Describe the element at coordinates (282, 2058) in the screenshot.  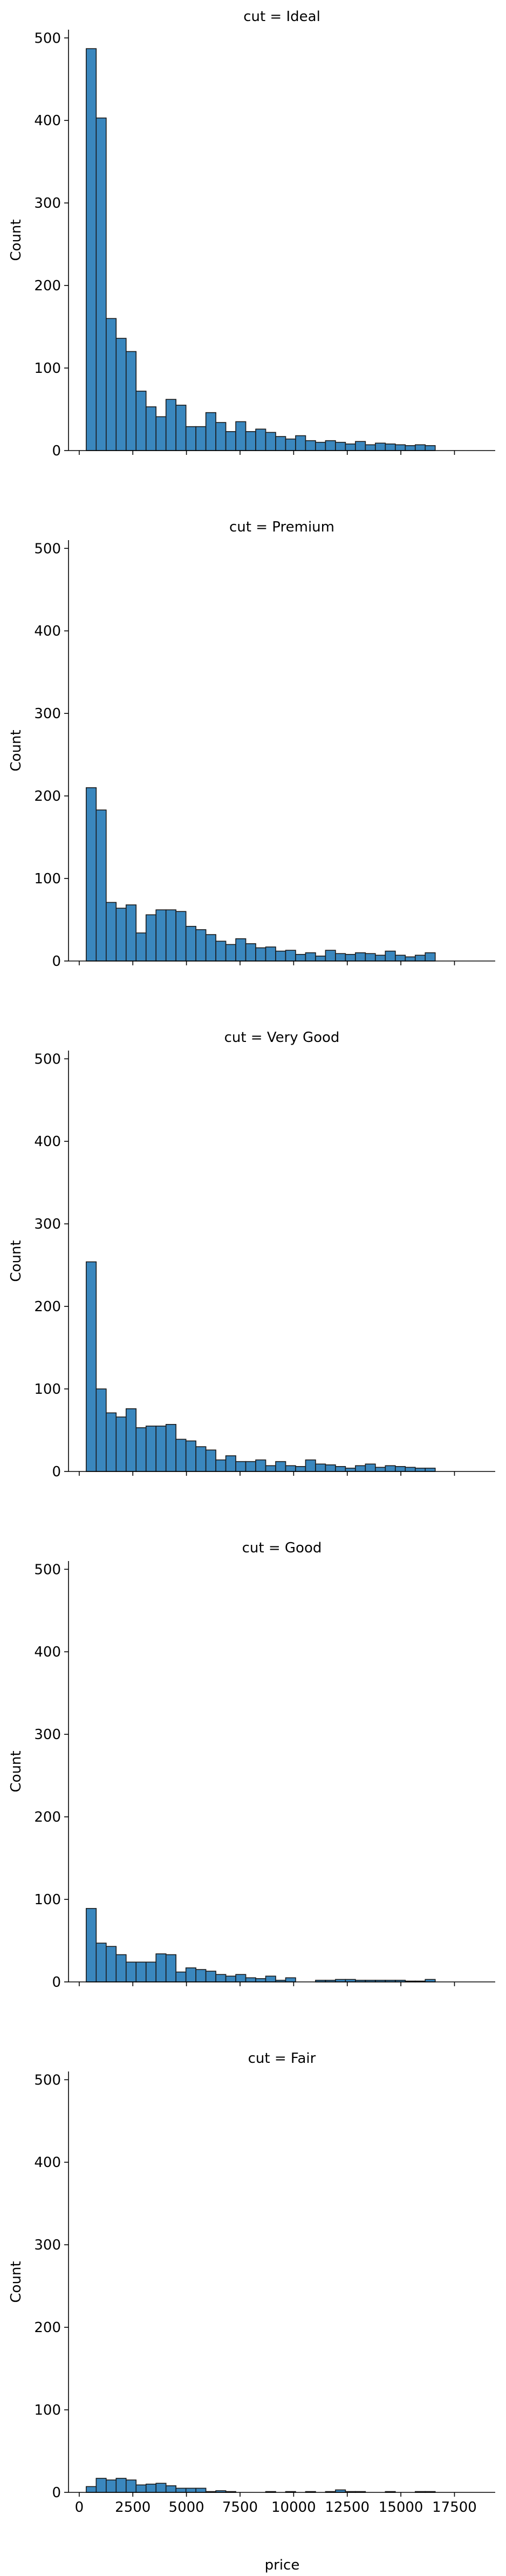
I see `facet-title: cut = Fair` at that location.